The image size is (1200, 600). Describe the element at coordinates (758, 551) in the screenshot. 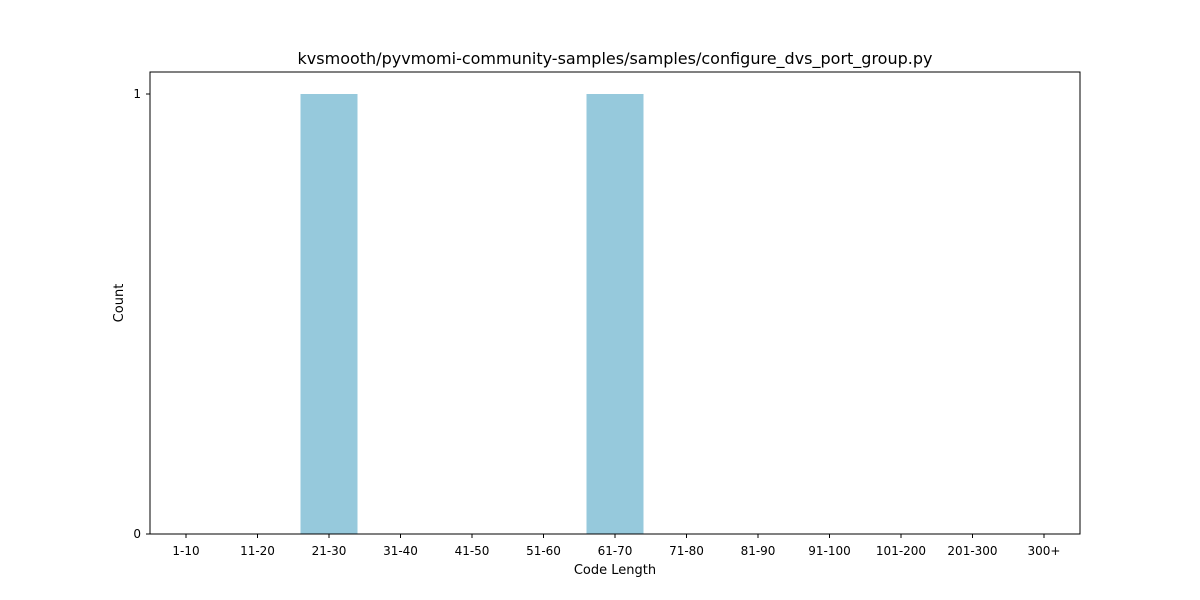

I see `x-tick-label: 81-90` at that location.